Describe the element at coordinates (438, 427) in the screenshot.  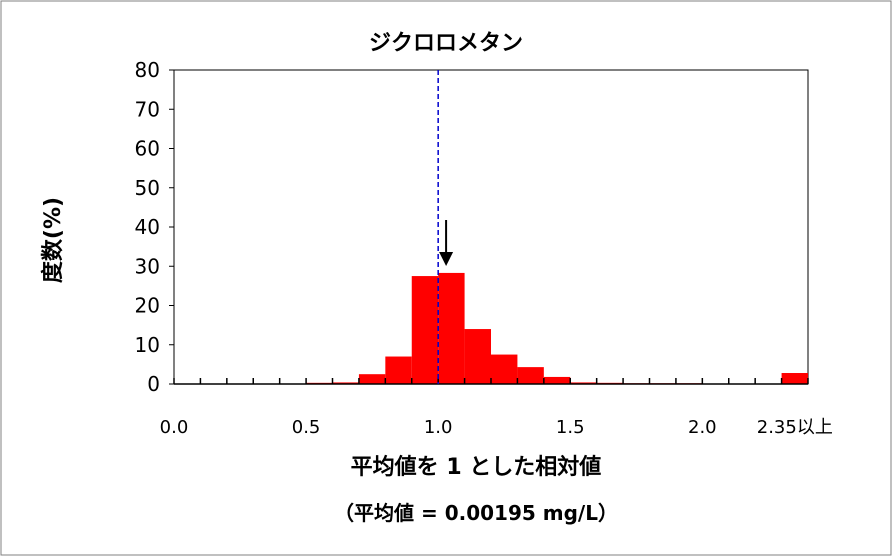
I see `x-tick-label: 1.0` at that location.